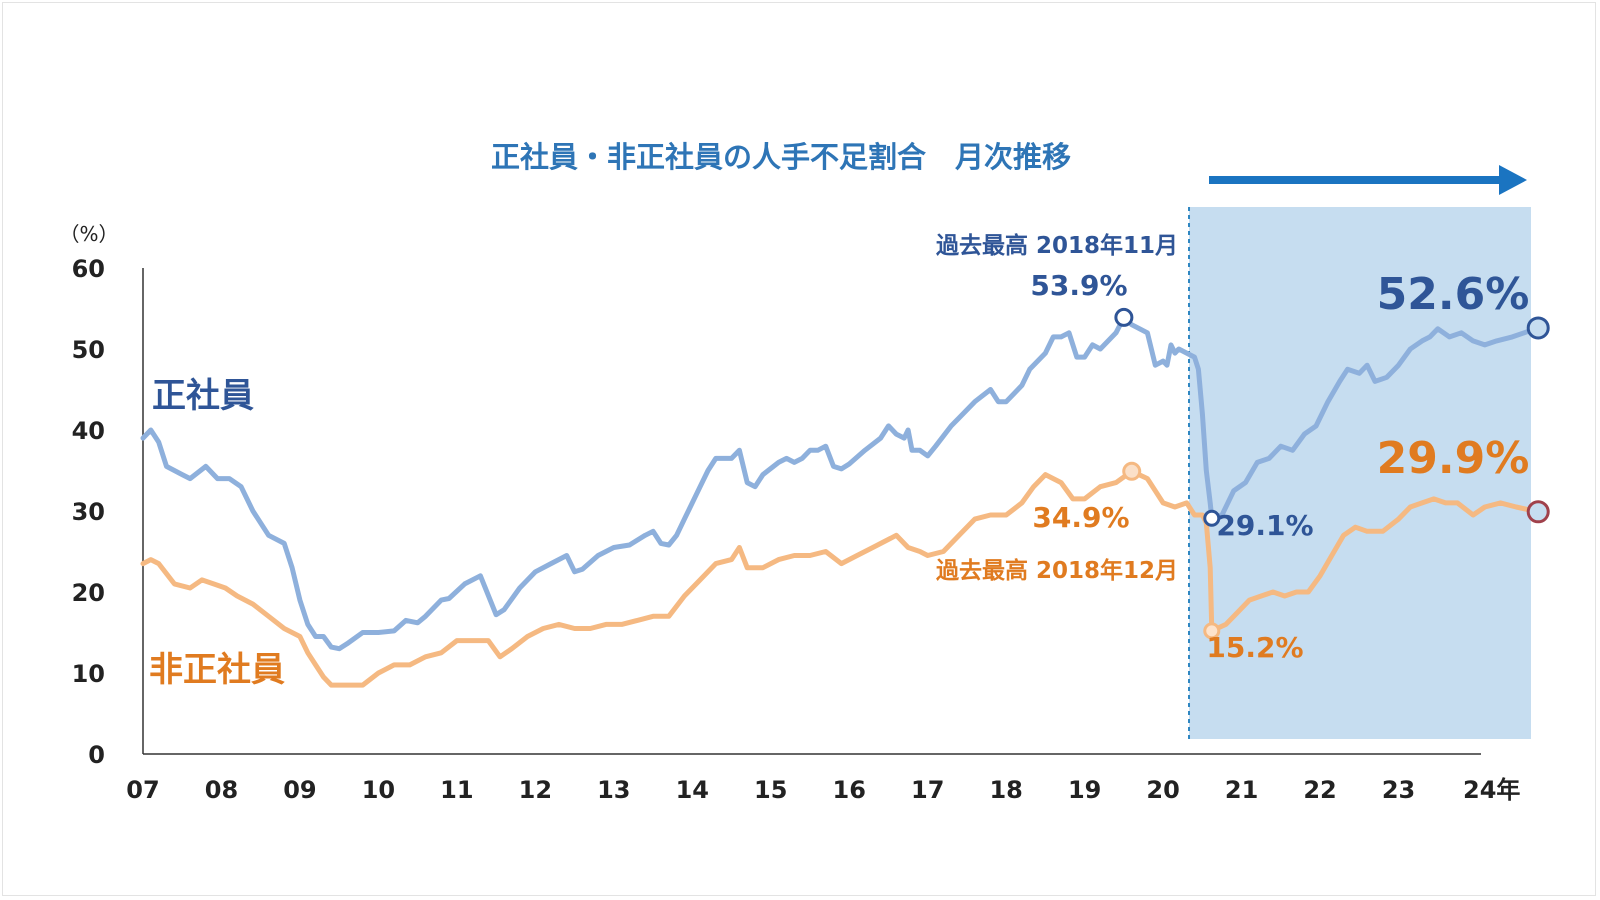 The height and width of the screenshot is (900, 1600). I want to click on y-tick-label: 0, so click(96, 755).